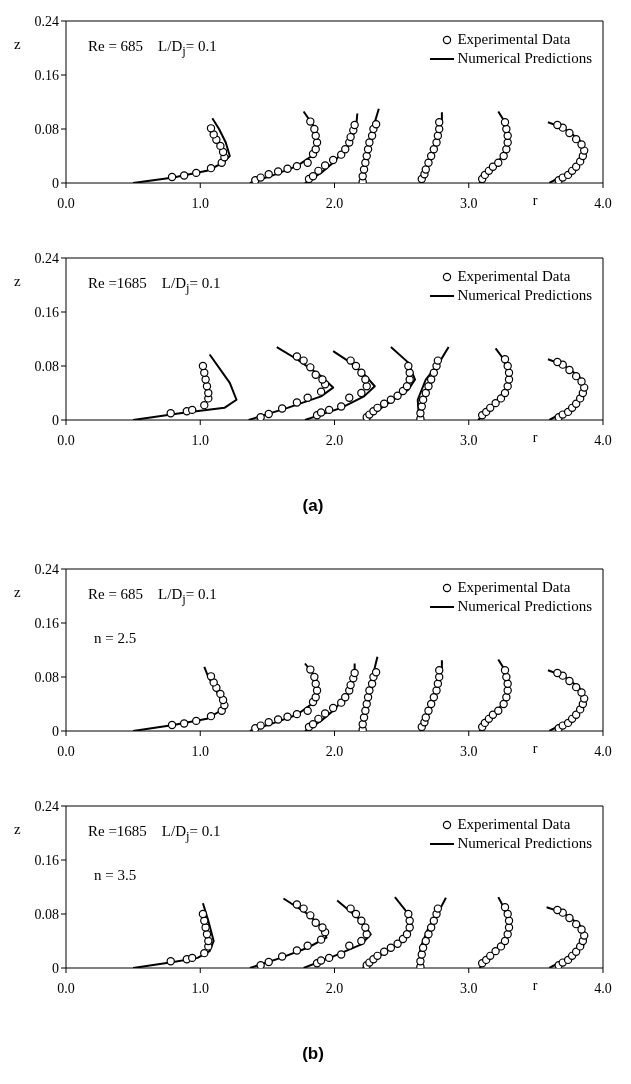 Image resolution: width=631 pixels, height=1084 pixels. I want to click on annotation: n = 2.5, so click(115, 638).